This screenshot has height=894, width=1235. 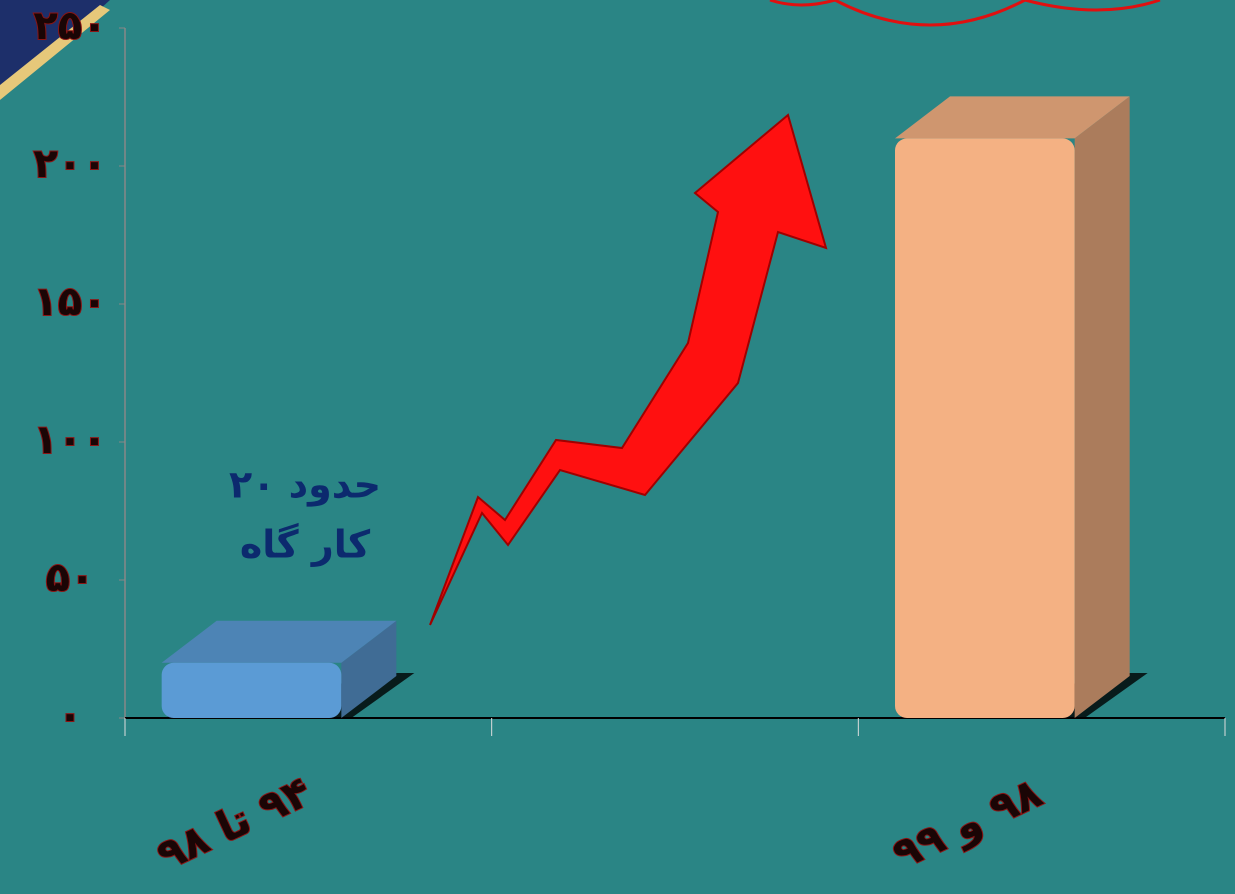 What do you see at coordinates (69, 302) in the screenshot?
I see `y-tick-label: ۱۵۰` at bounding box center [69, 302].